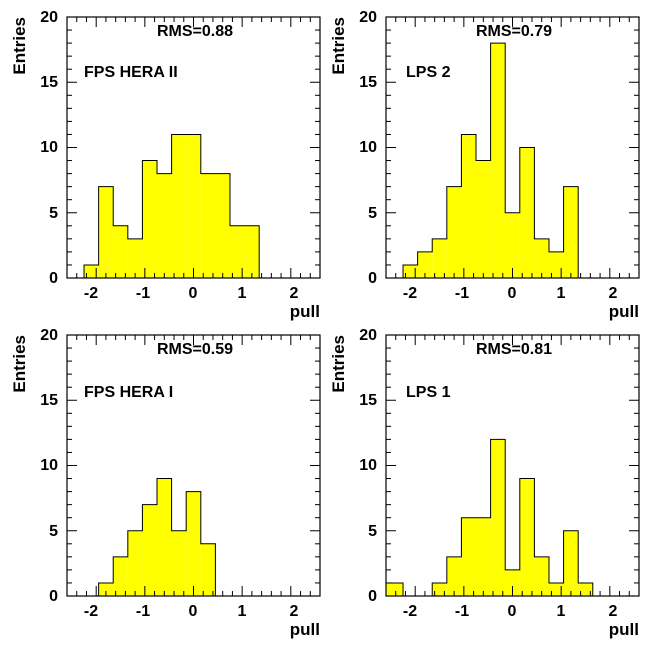 The image size is (647, 645). Describe the element at coordinates (128, 392) in the screenshot. I see `detector-label: FPS HERA I` at that location.